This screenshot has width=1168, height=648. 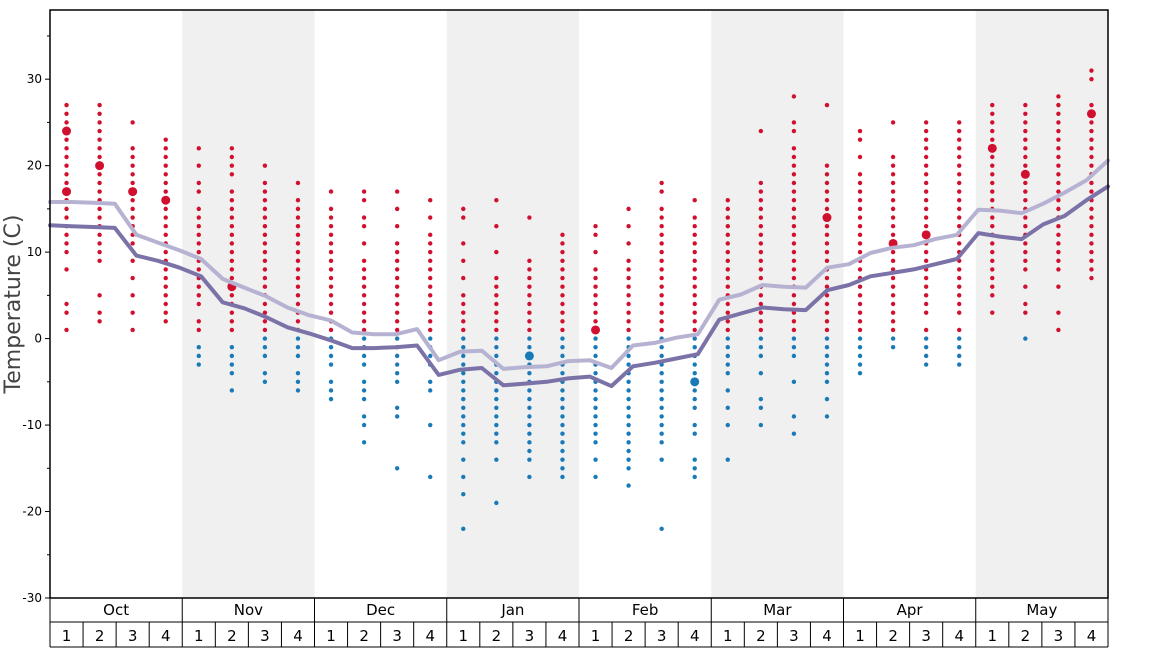 What do you see at coordinates (893, 636) in the screenshot?
I see `week-label: 2` at bounding box center [893, 636].